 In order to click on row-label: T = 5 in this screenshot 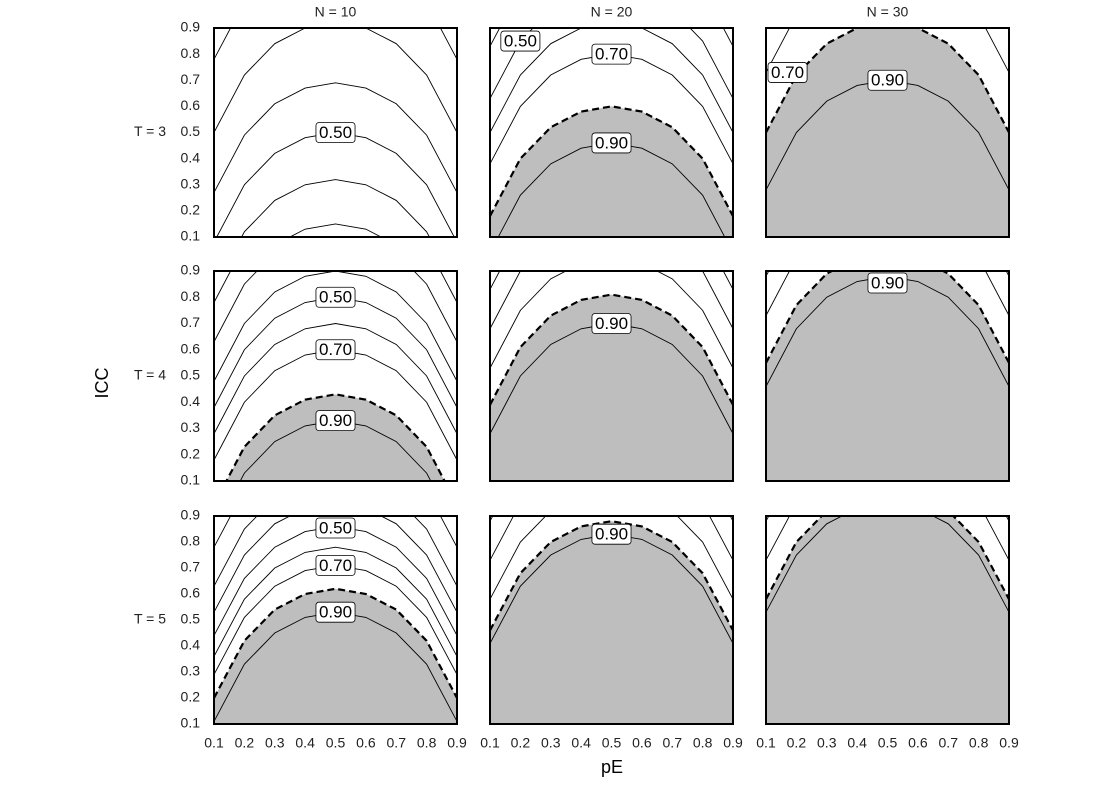, I will do `click(150, 619)`.